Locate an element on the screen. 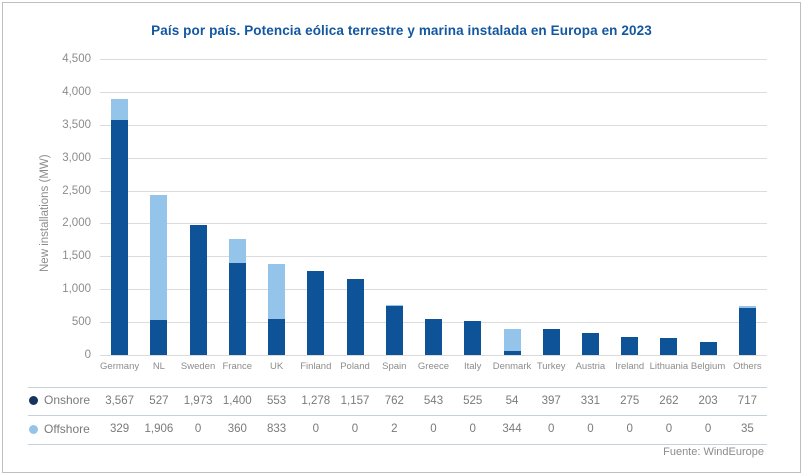 This screenshot has height=475, width=803. bar-onshore-germany is located at coordinates (120, 237).